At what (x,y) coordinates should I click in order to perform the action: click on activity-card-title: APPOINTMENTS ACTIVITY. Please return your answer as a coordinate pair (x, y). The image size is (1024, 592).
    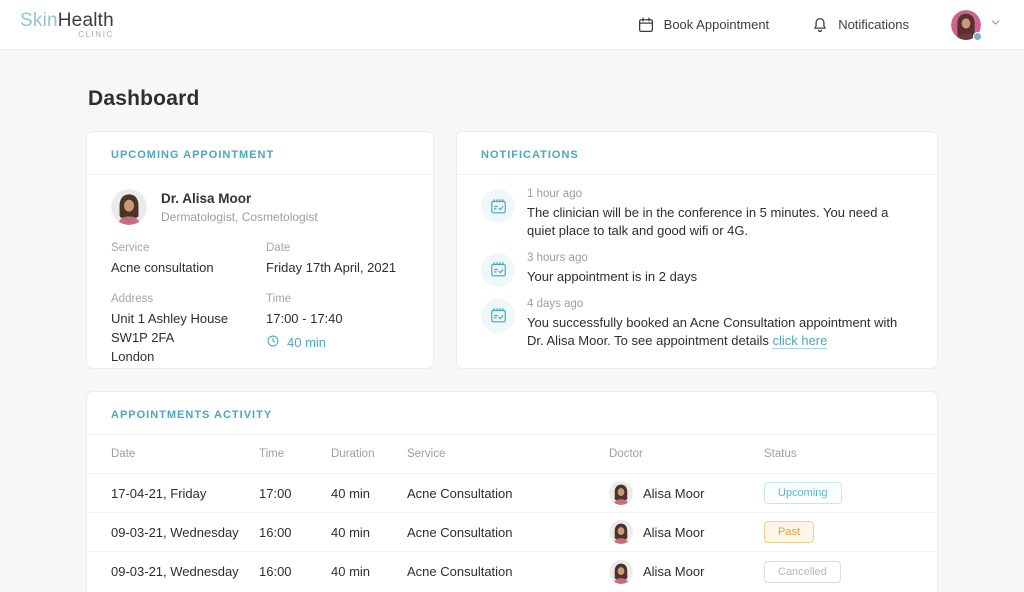
    Looking at the image, I should click on (512, 413).